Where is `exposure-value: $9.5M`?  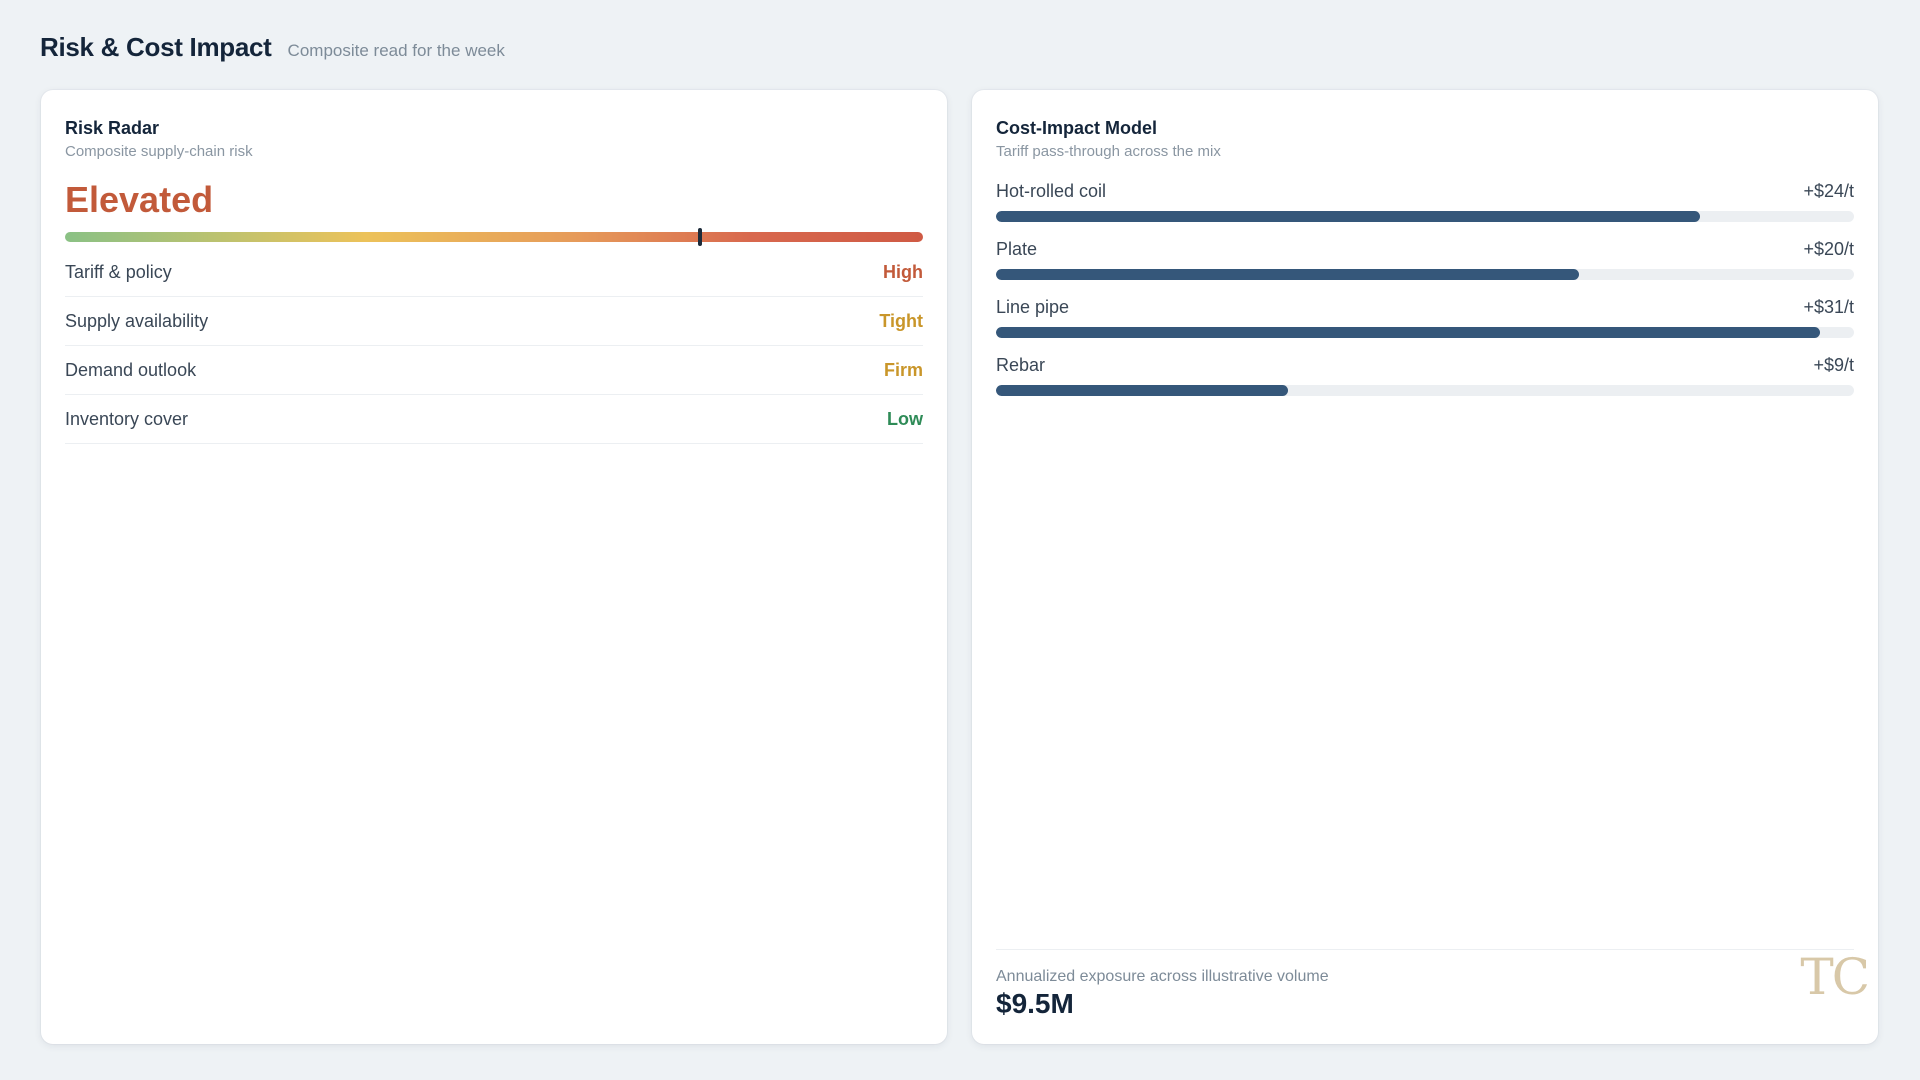 exposure-value: $9.5M is located at coordinates (1035, 1003).